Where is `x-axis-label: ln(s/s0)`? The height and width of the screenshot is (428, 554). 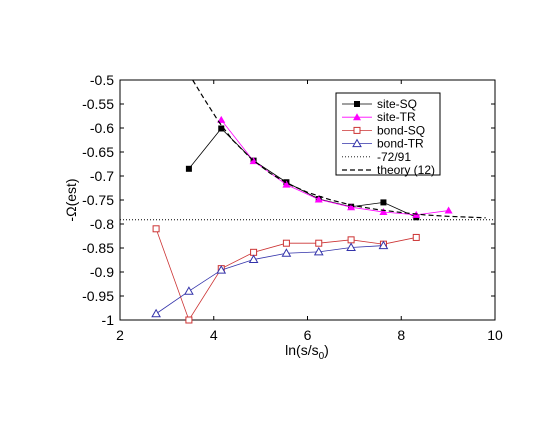 x-axis-label: ln(s/s0) is located at coordinates (307, 352).